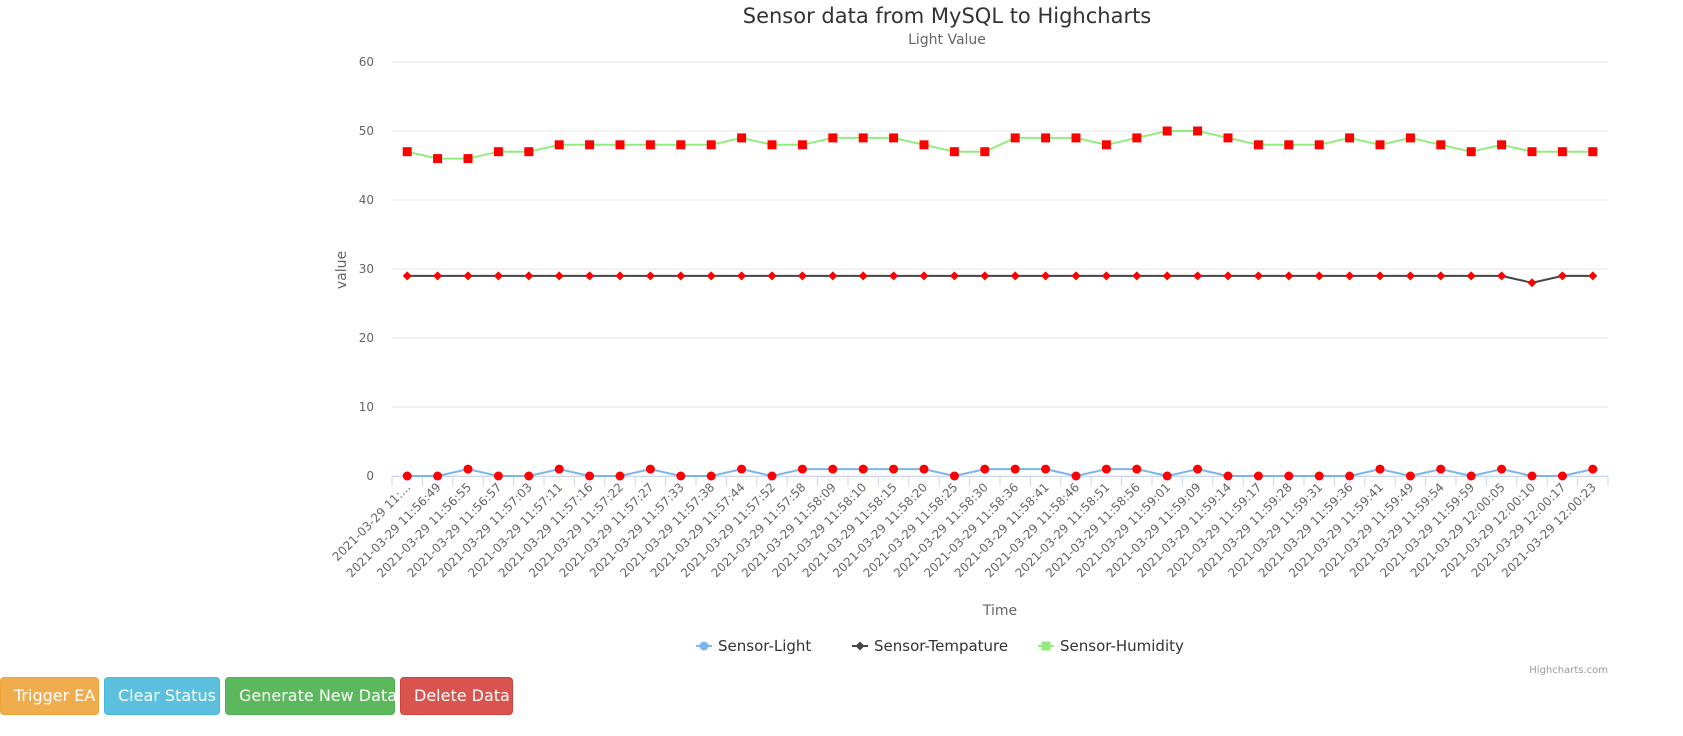 This screenshot has width=1683, height=736. What do you see at coordinates (860, 646) in the screenshot?
I see `legend-symbol-marker` at bounding box center [860, 646].